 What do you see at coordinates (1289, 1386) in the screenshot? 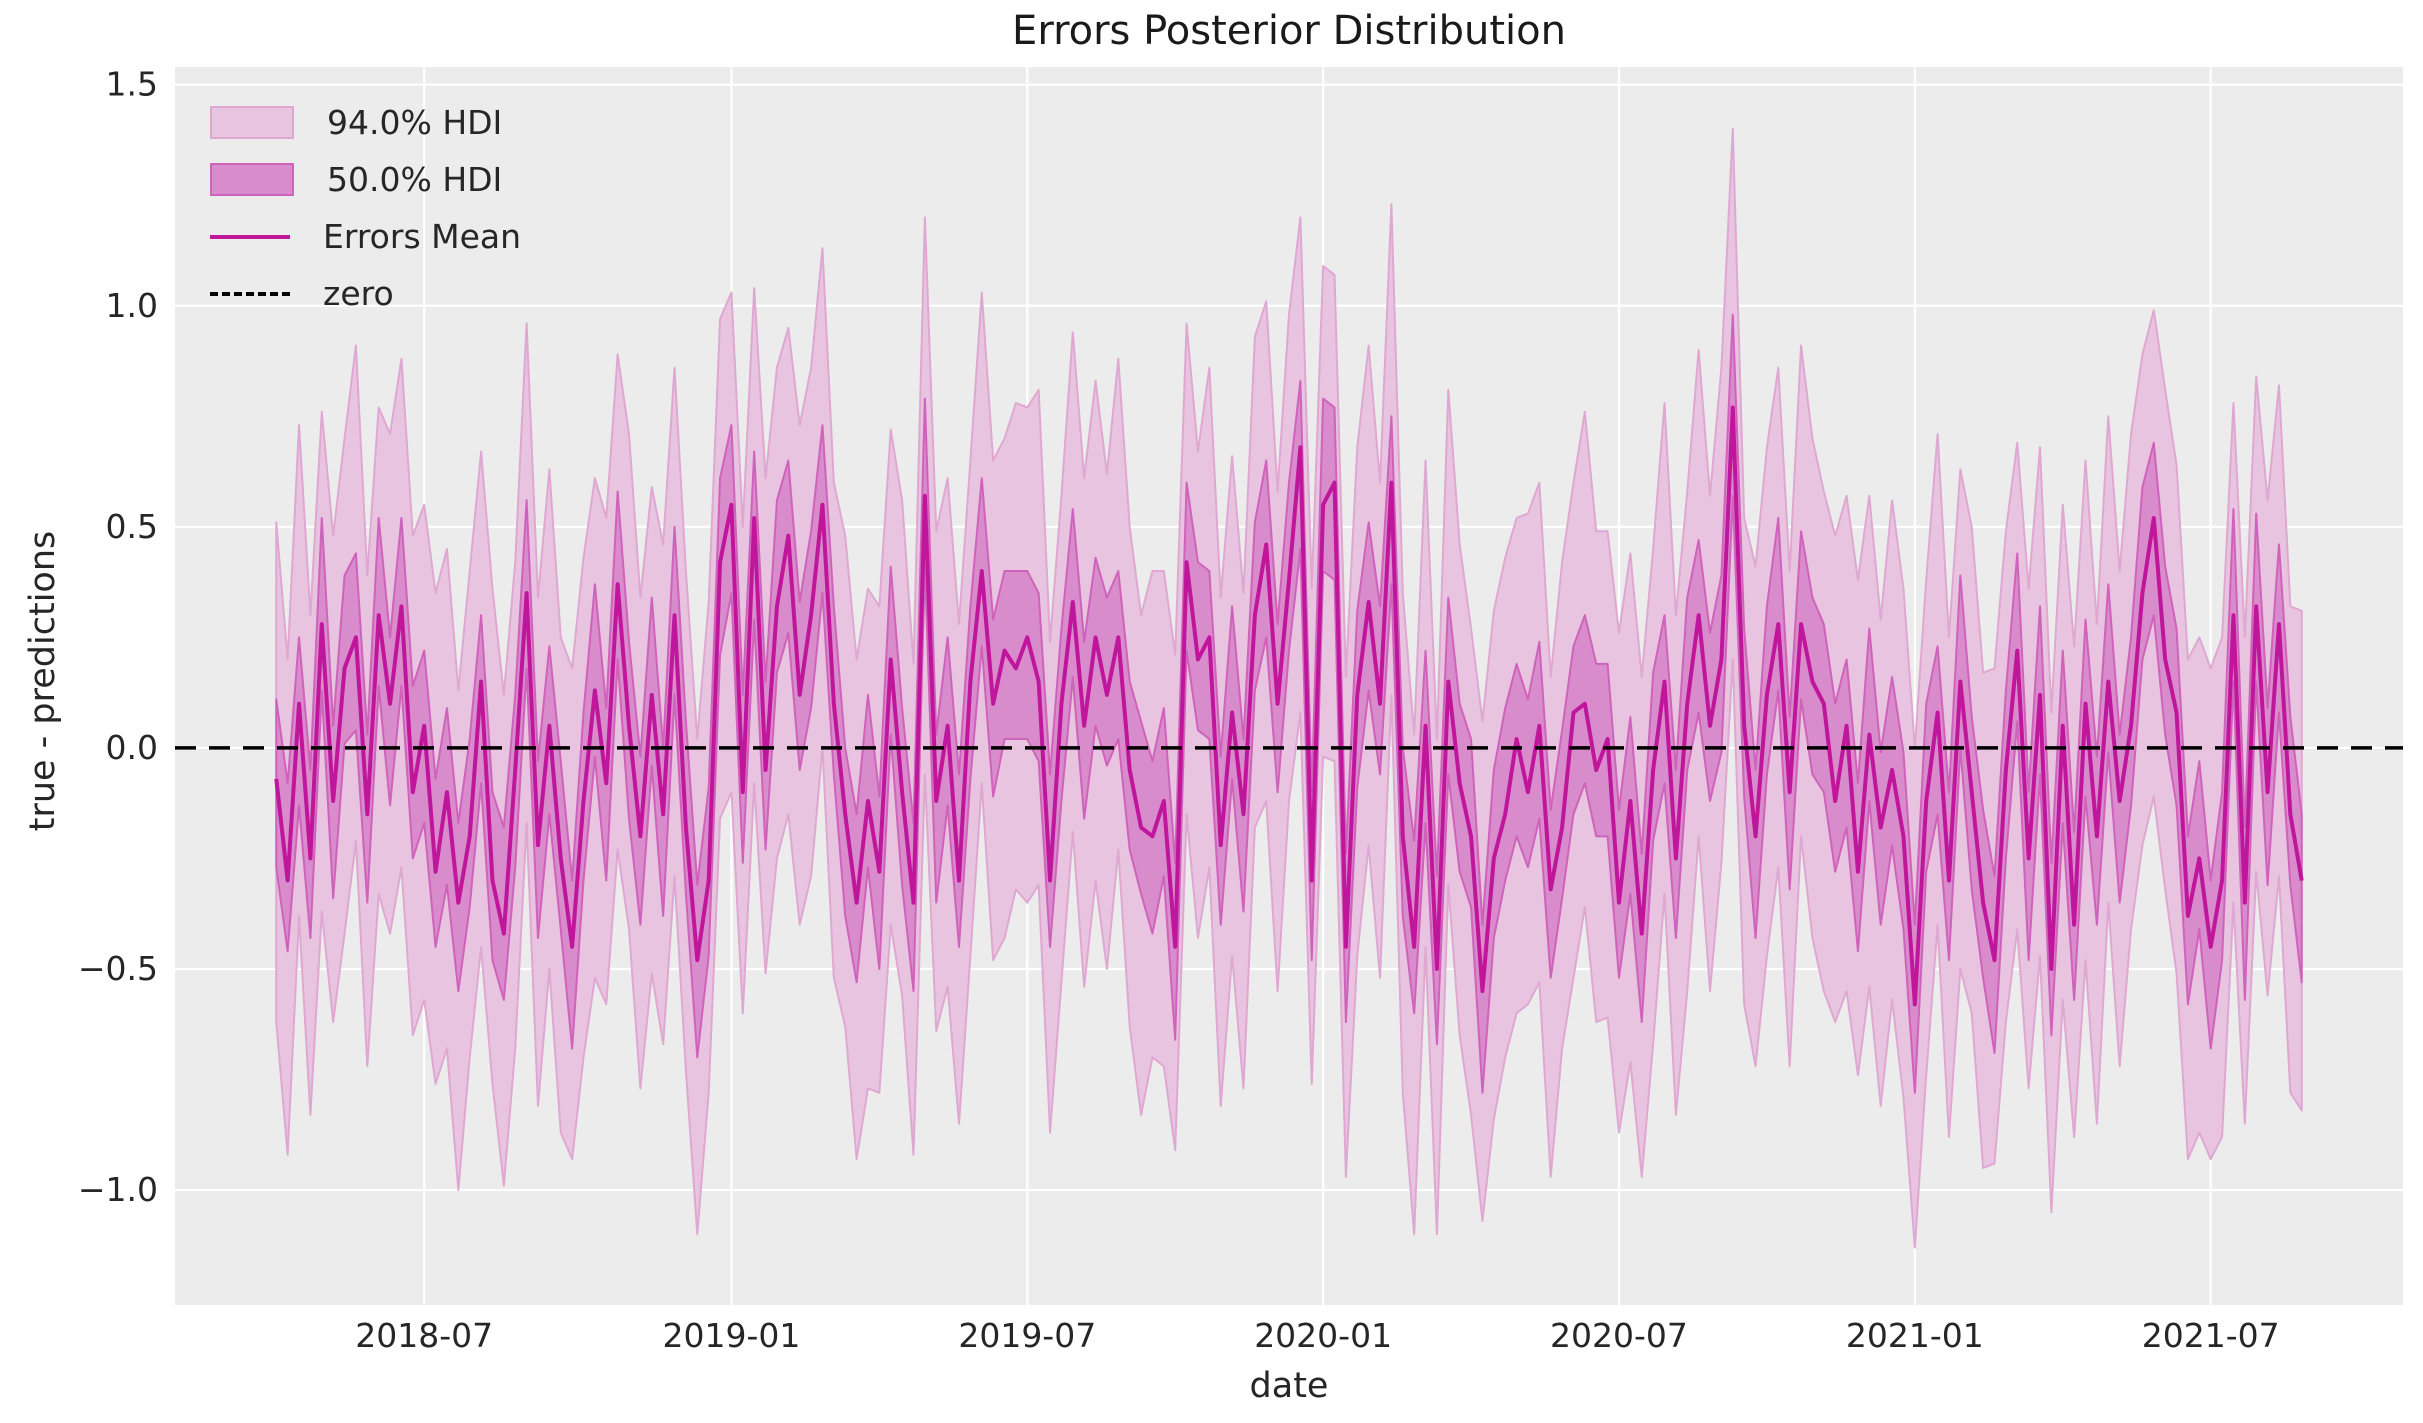
I see `x-axis-label: date` at bounding box center [1289, 1386].